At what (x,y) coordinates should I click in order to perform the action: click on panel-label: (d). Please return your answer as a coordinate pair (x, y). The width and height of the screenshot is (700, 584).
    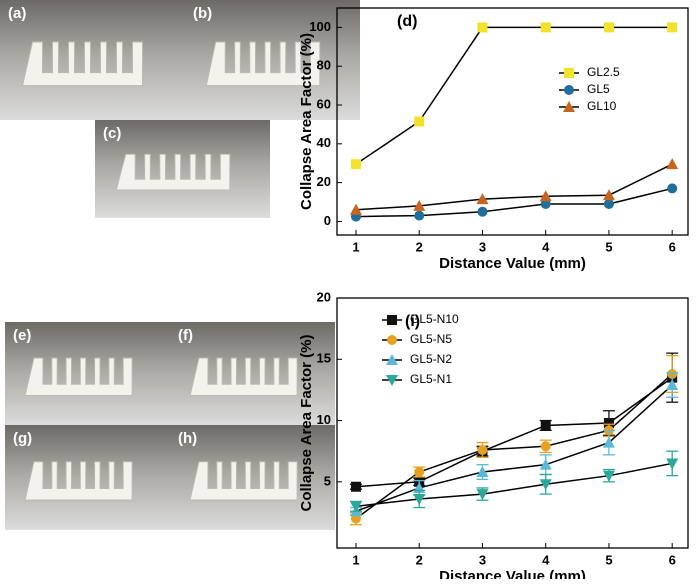
    Looking at the image, I should click on (407, 21).